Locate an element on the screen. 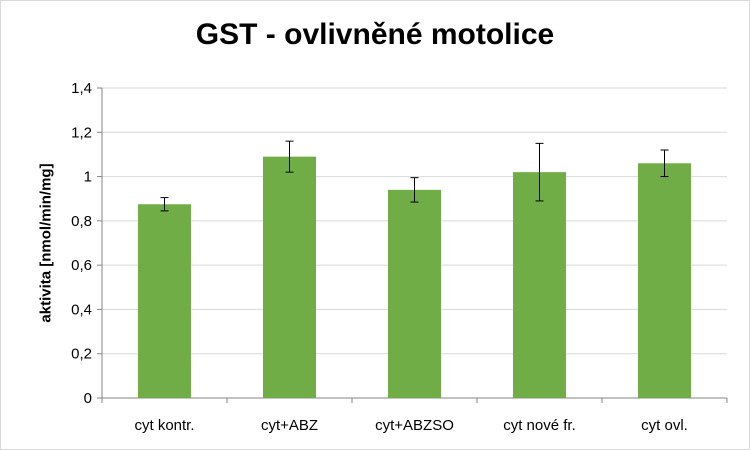  x-tick-label: cyt nové fr. is located at coordinates (539, 425).